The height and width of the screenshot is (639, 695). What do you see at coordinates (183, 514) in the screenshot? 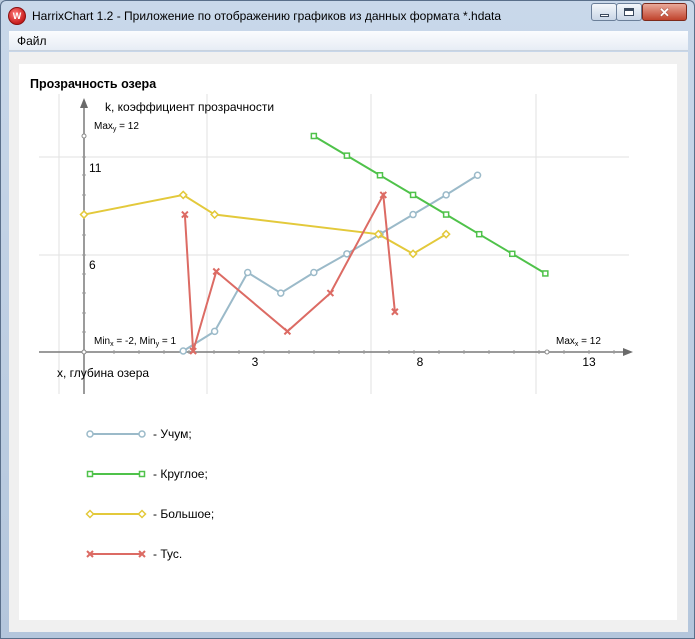
I see `legend-label-3: - Большое;` at bounding box center [183, 514].